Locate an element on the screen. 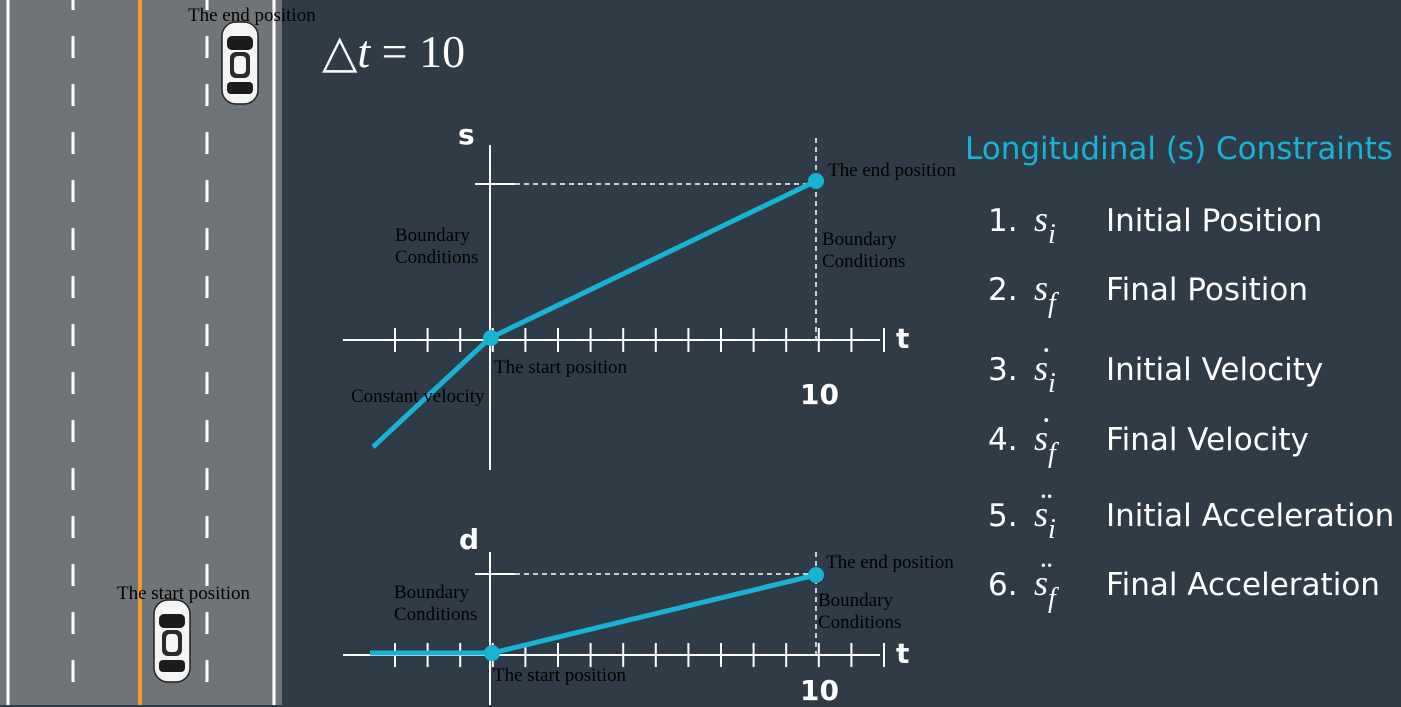  delta-equals: = is located at coordinates (394, 51).